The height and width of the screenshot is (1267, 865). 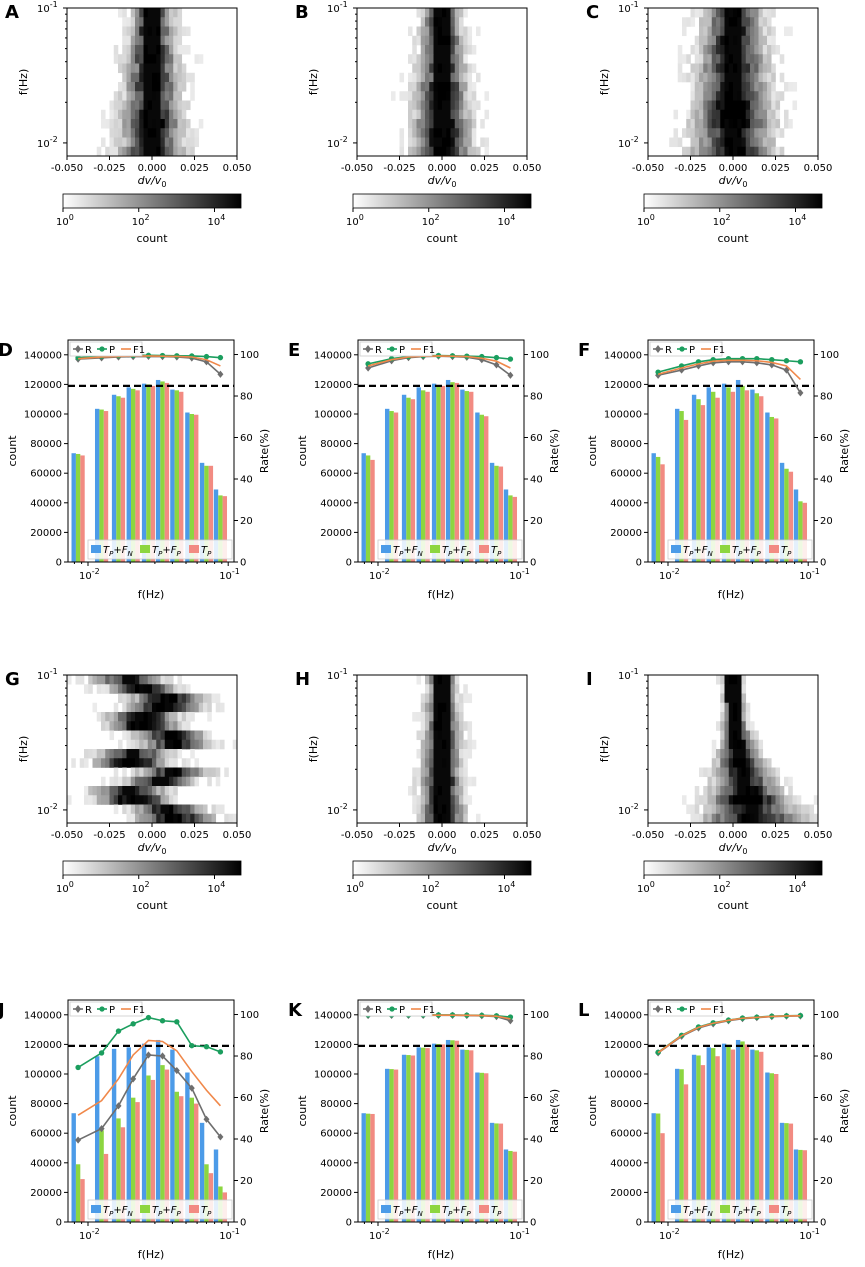 I want to click on panel-d-bar-legend-swatch, so click(x=96, y=549).